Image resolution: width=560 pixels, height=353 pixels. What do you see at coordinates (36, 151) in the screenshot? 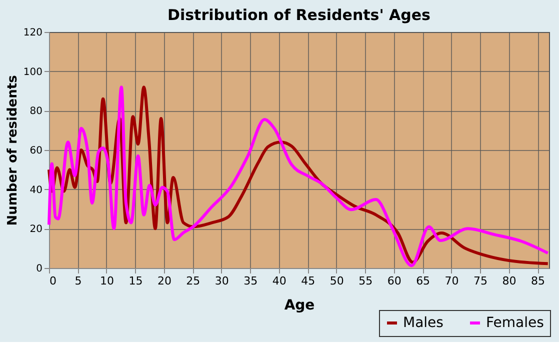
I see `y-tick-label: 60` at bounding box center [36, 151].